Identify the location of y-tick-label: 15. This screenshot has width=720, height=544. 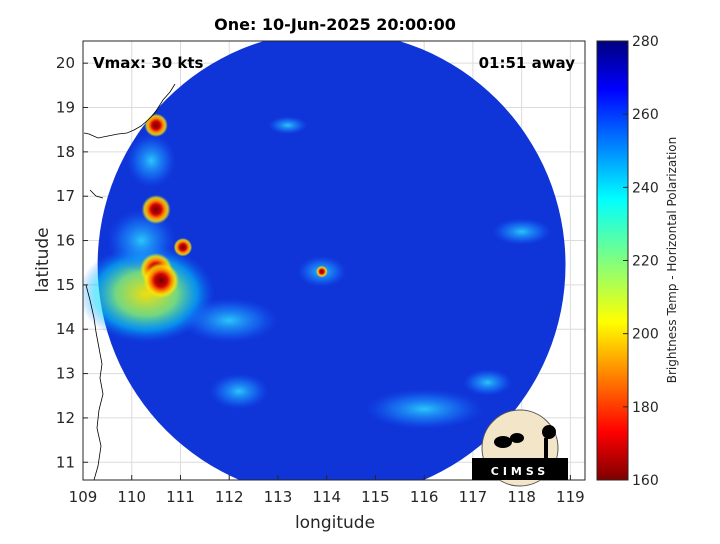
(65, 285).